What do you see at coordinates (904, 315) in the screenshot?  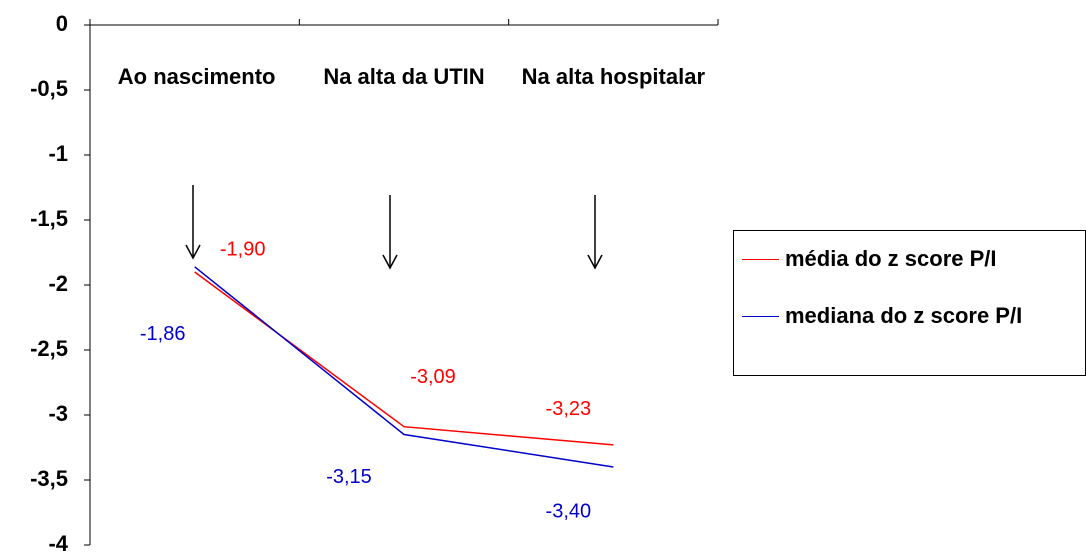 I see `legend-label: mediana do z score P/I` at bounding box center [904, 315].